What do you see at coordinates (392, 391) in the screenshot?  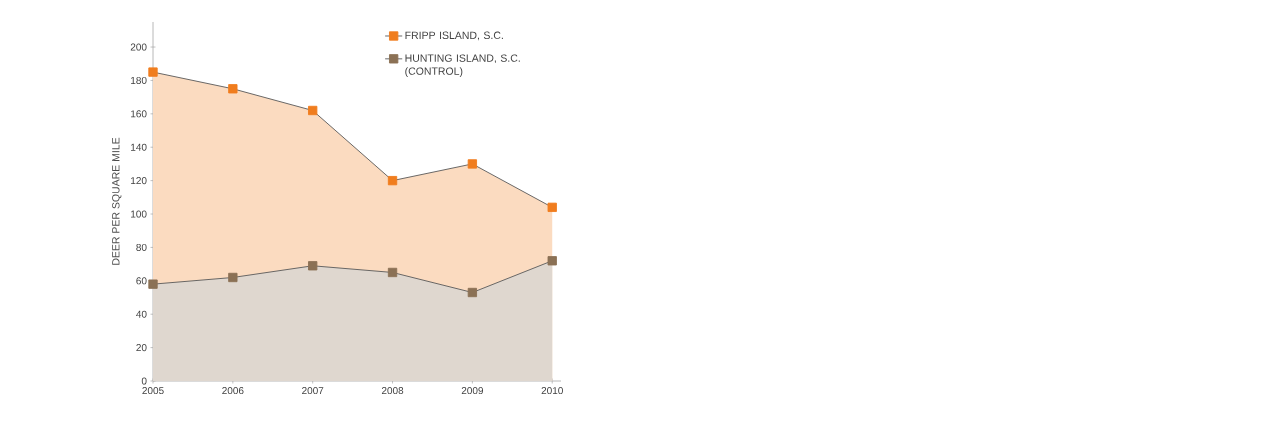 I see `x-tick-label: 2008` at bounding box center [392, 391].